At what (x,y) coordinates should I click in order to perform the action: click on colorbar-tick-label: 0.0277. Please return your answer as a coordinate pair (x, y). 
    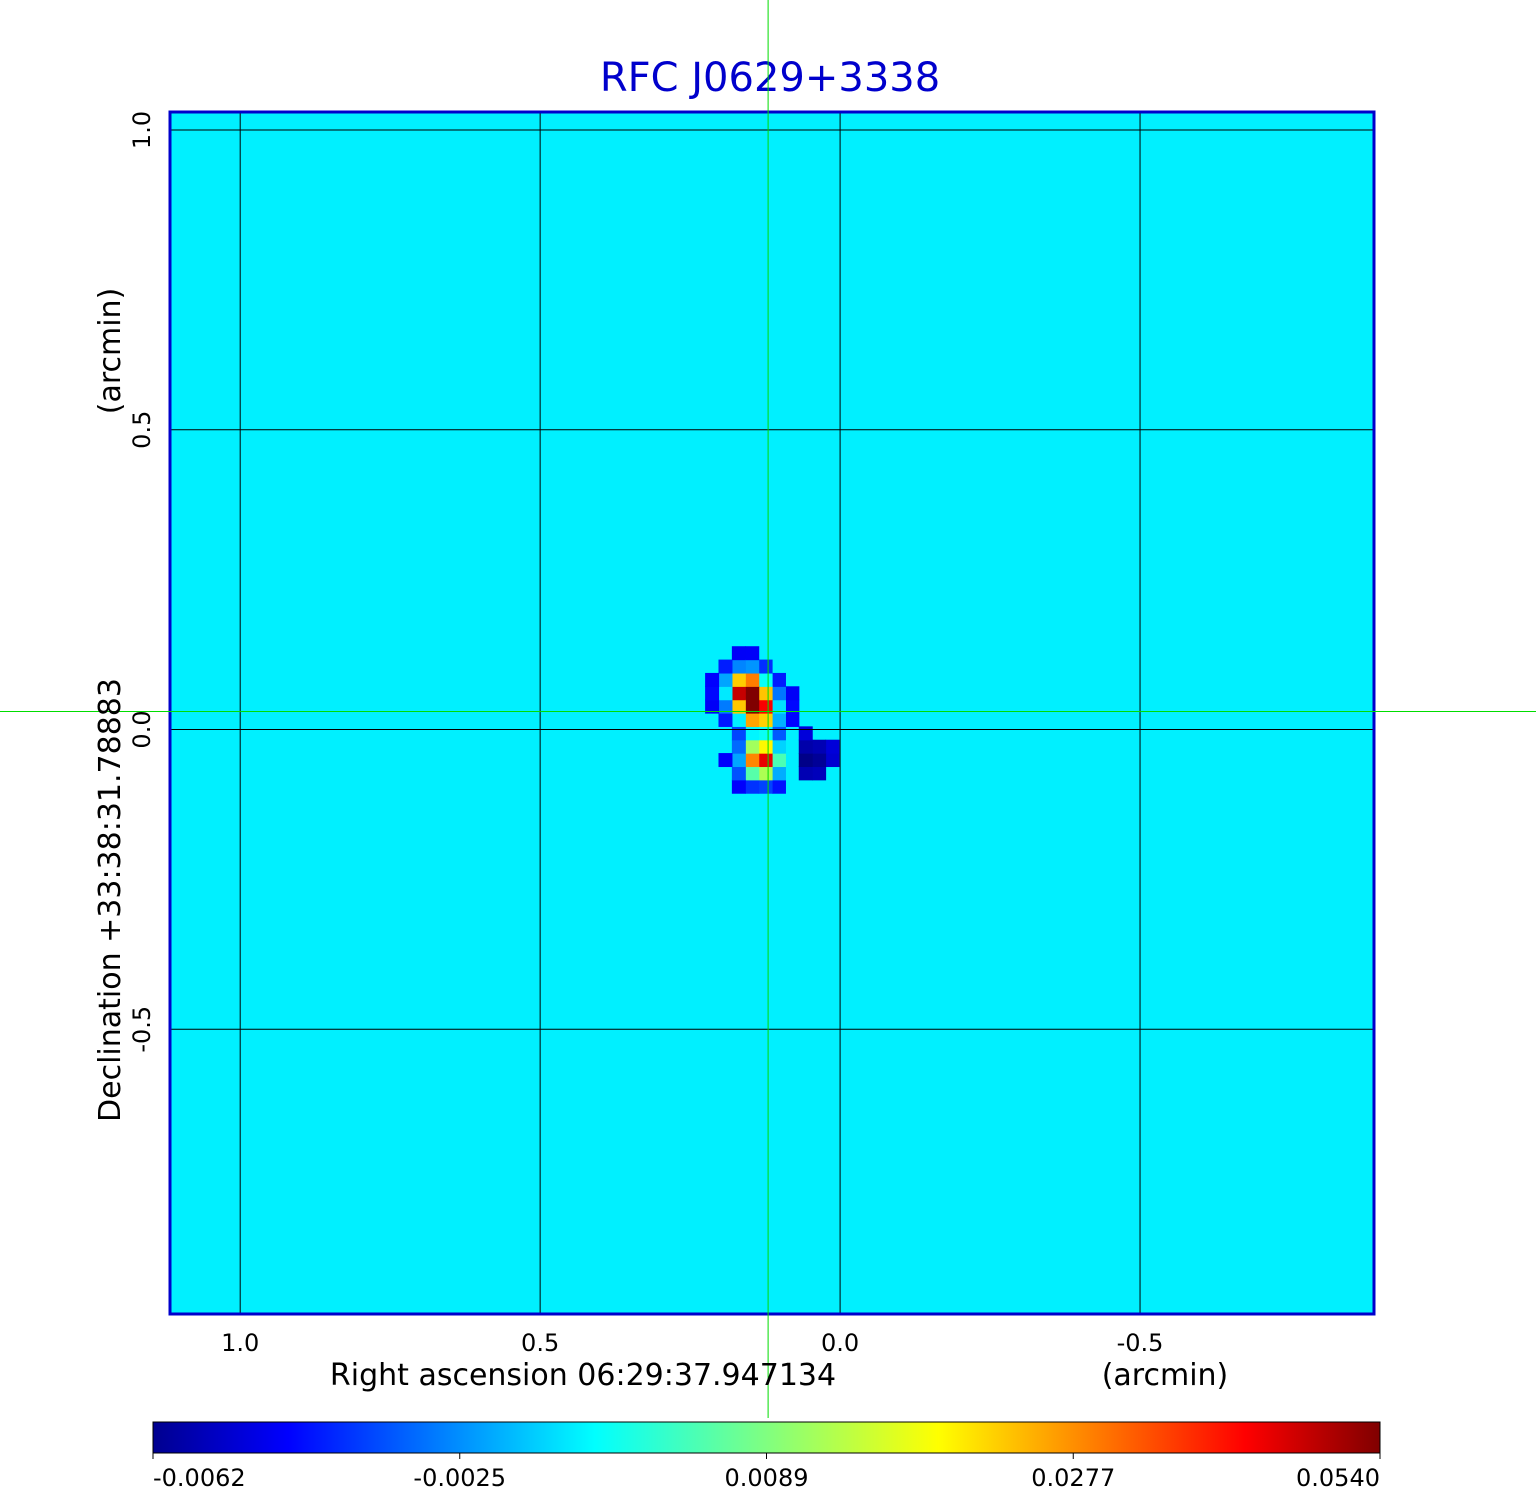
    Looking at the image, I should click on (1073, 1478).